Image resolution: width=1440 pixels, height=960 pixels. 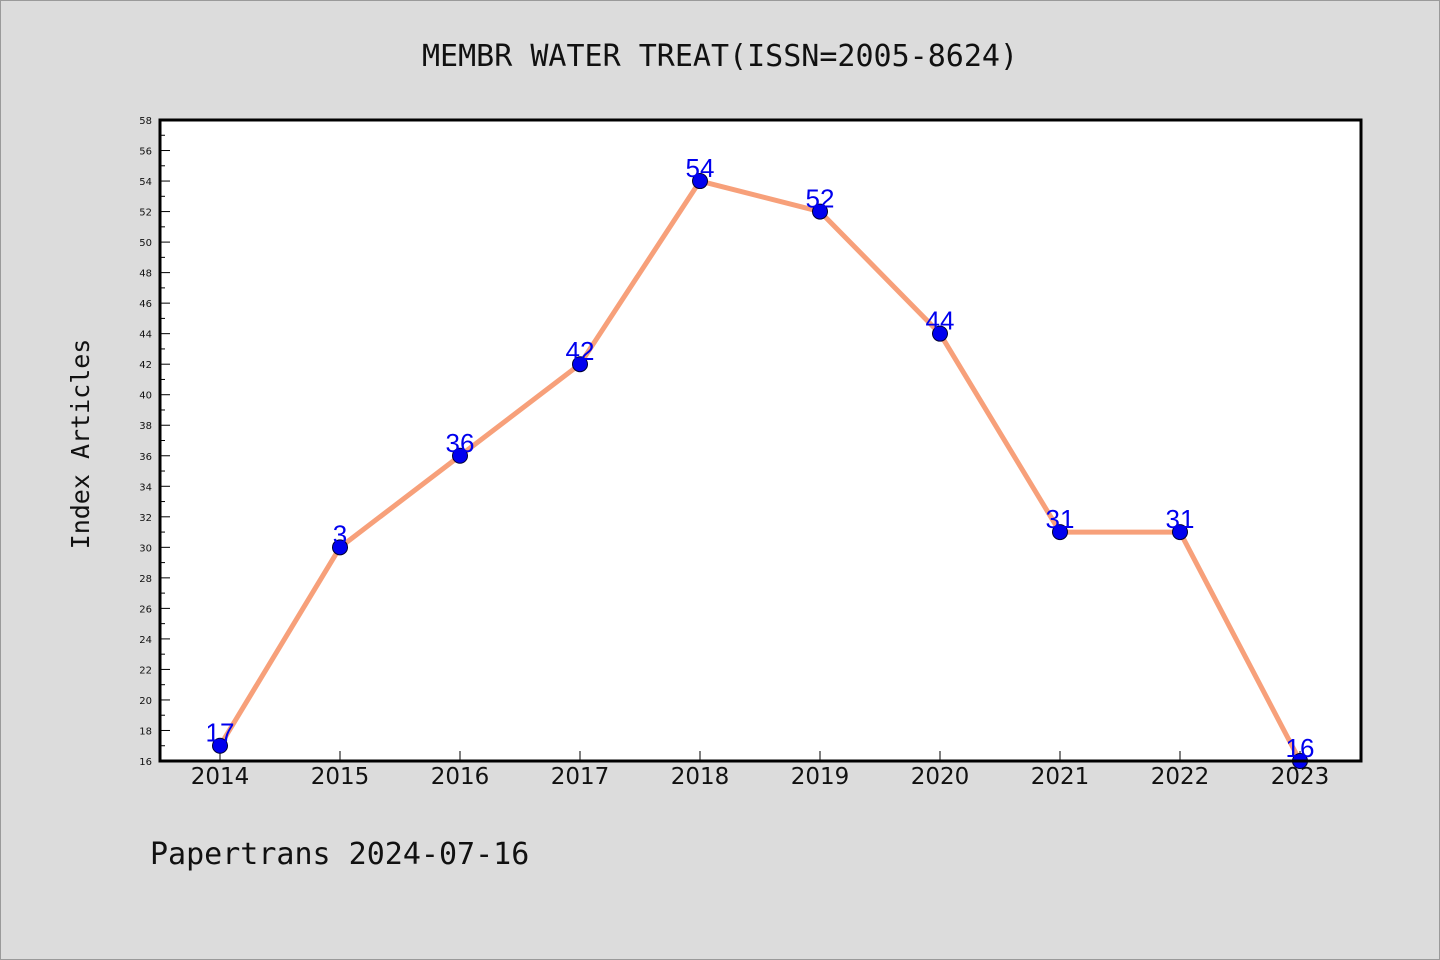 What do you see at coordinates (1180, 777) in the screenshot?
I see `x-tick-label: 2022` at bounding box center [1180, 777].